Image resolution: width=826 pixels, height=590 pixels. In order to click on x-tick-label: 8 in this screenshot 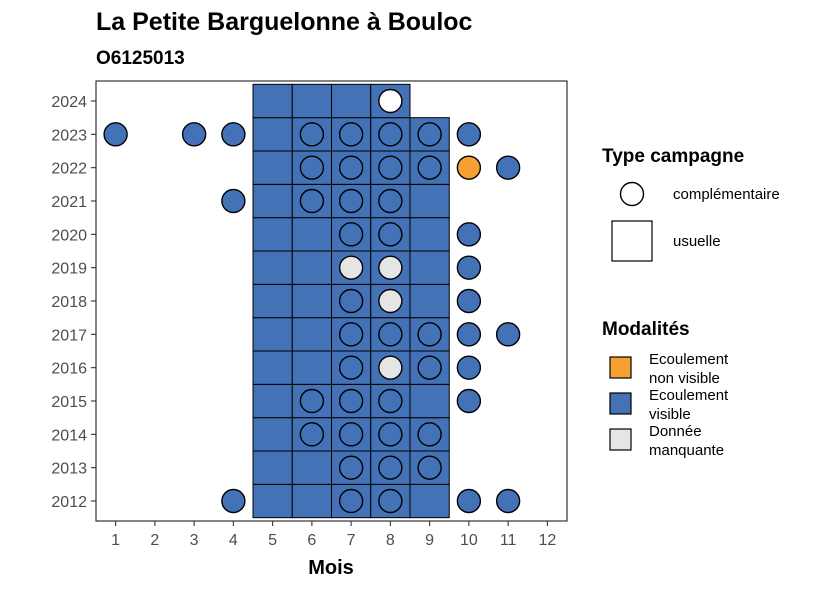, I will do `click(390, 540)`.